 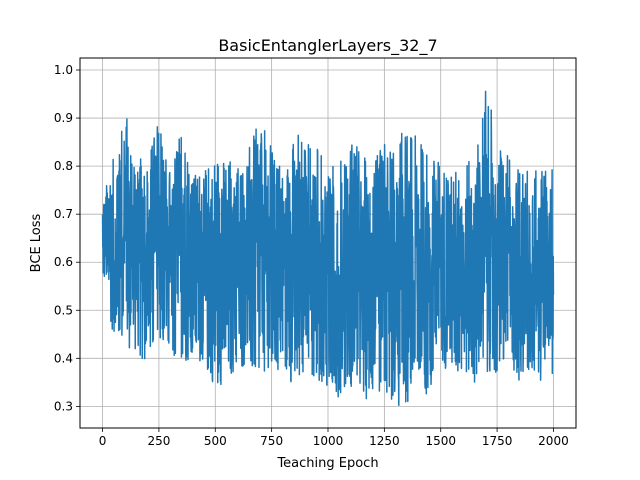 What do you see at coordinates (36, 242) in the screenshot?
I see `y-axis-label: BCE Loss` at bounding box center [36, 242].